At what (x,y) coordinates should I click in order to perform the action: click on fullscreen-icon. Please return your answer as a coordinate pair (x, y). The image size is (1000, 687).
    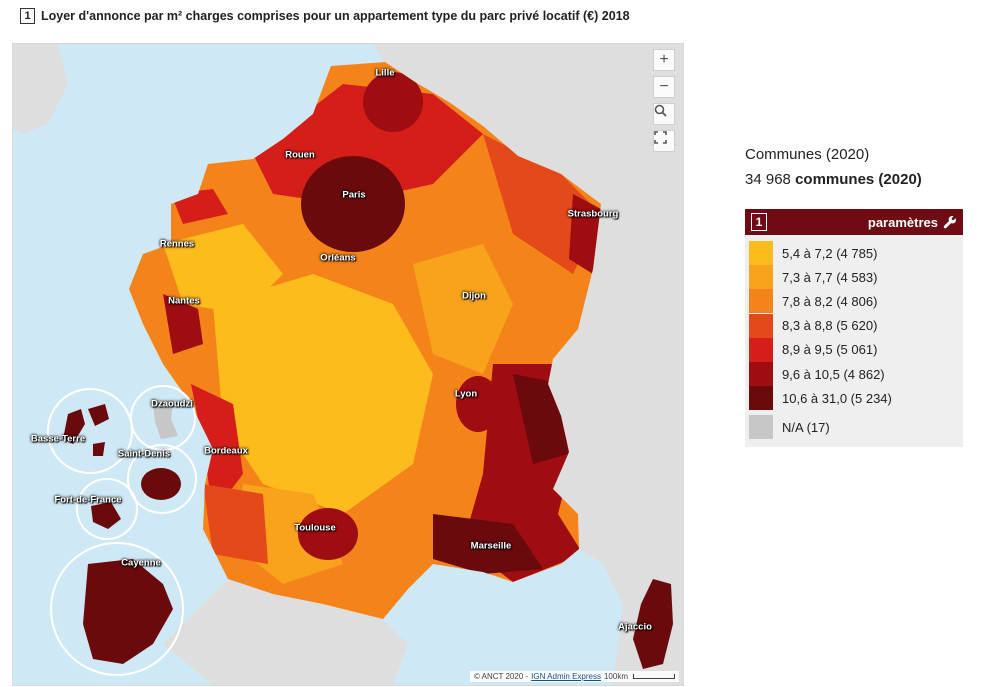
    Looking at the image, I should click on (660, 137).